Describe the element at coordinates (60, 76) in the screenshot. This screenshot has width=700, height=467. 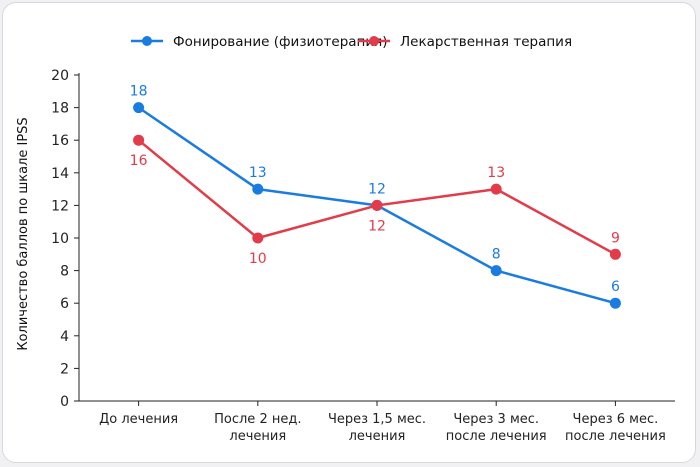
I see `y-tick-label: 20` at that location.